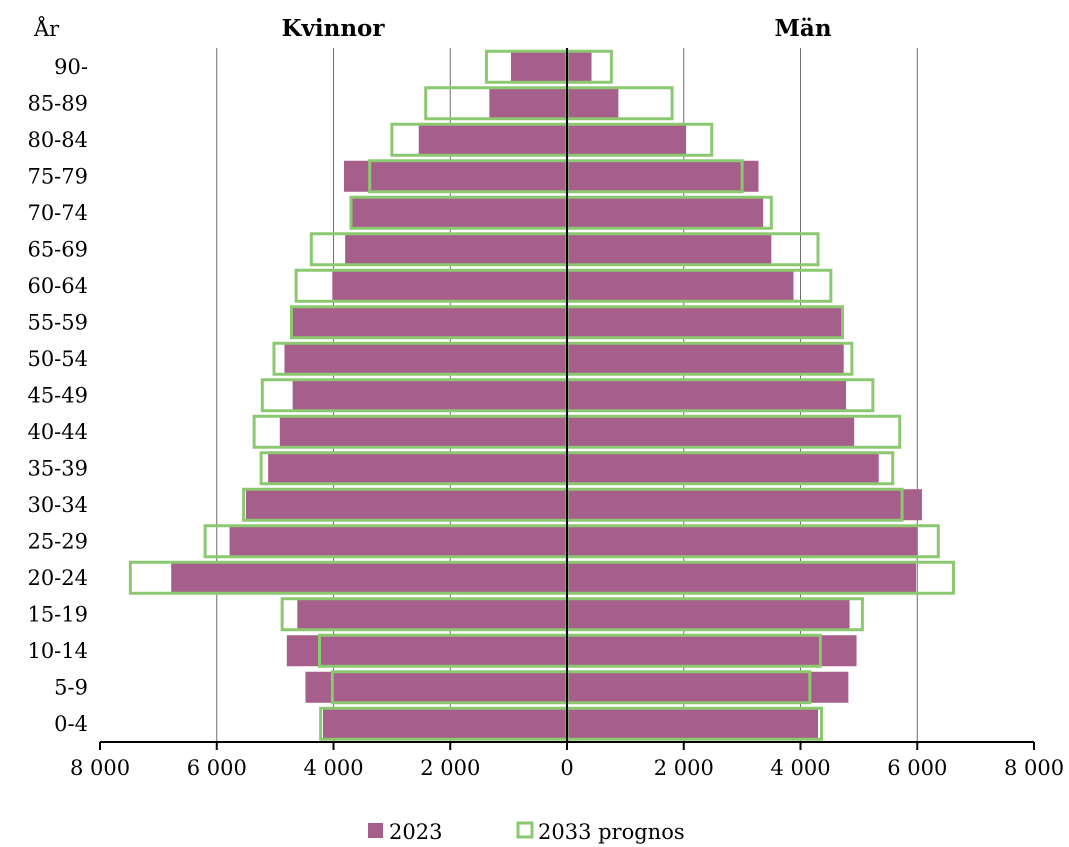 The height and width of the screenshot is (847, 1069). Describe the element at coordinates (538, 67) in the screenshot. I see `bar-2023-women-90-` at that location.